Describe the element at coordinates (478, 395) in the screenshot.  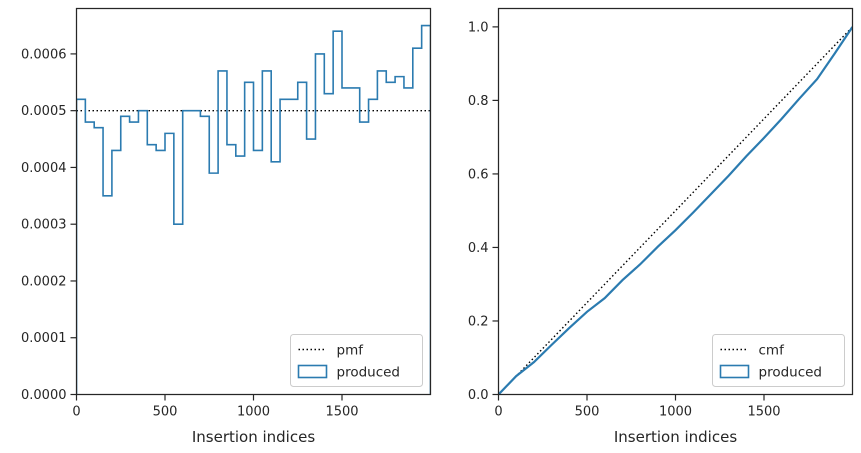
I see `y-tick-label: 0.0` at that location.